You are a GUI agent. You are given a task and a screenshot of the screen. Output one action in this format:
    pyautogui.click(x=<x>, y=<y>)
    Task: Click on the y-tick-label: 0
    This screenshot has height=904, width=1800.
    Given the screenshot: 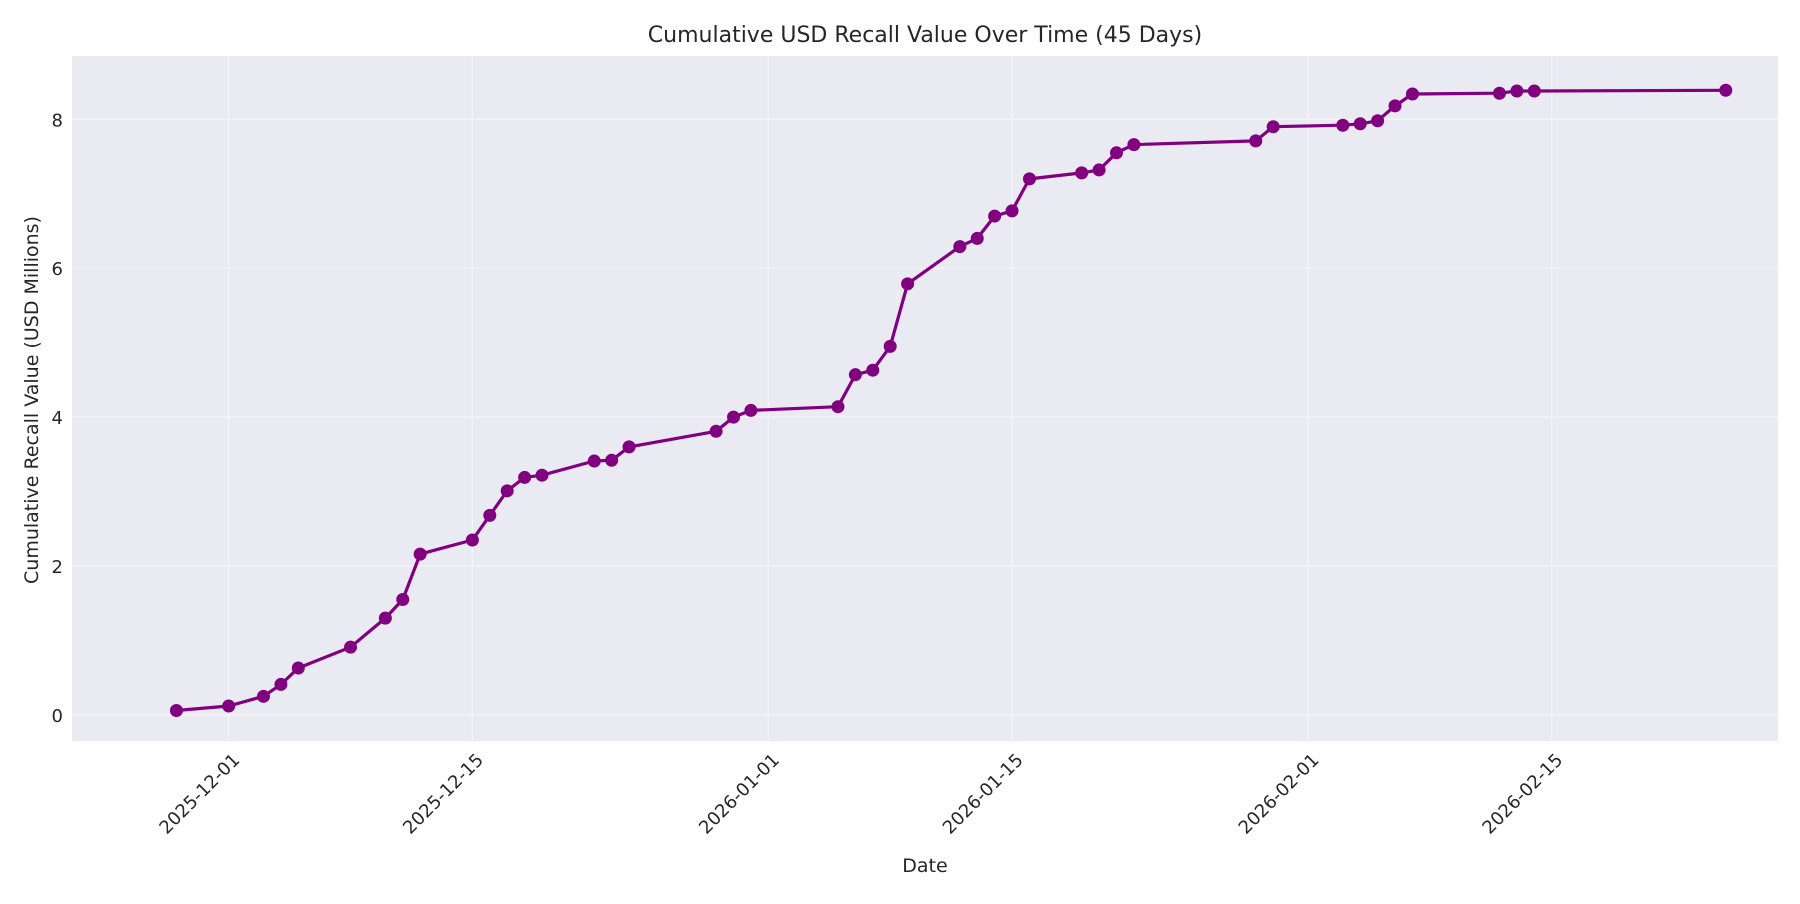 What is the action you would take?
    pyautogui.click(x=57, y=716)
    